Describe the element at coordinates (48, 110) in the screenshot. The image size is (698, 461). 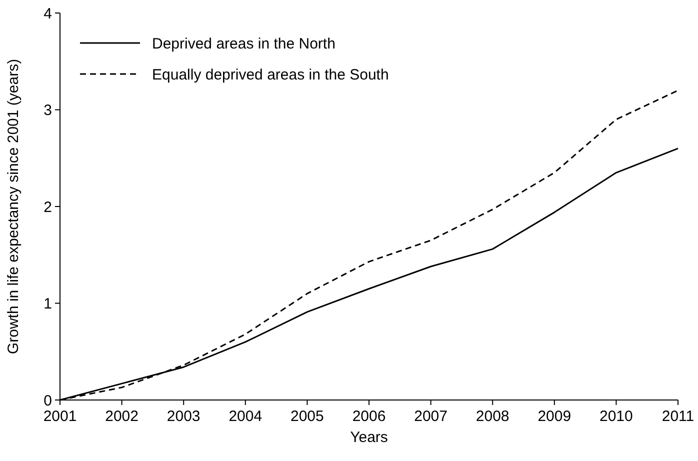
I see `y-tick-label: 3` at that location.